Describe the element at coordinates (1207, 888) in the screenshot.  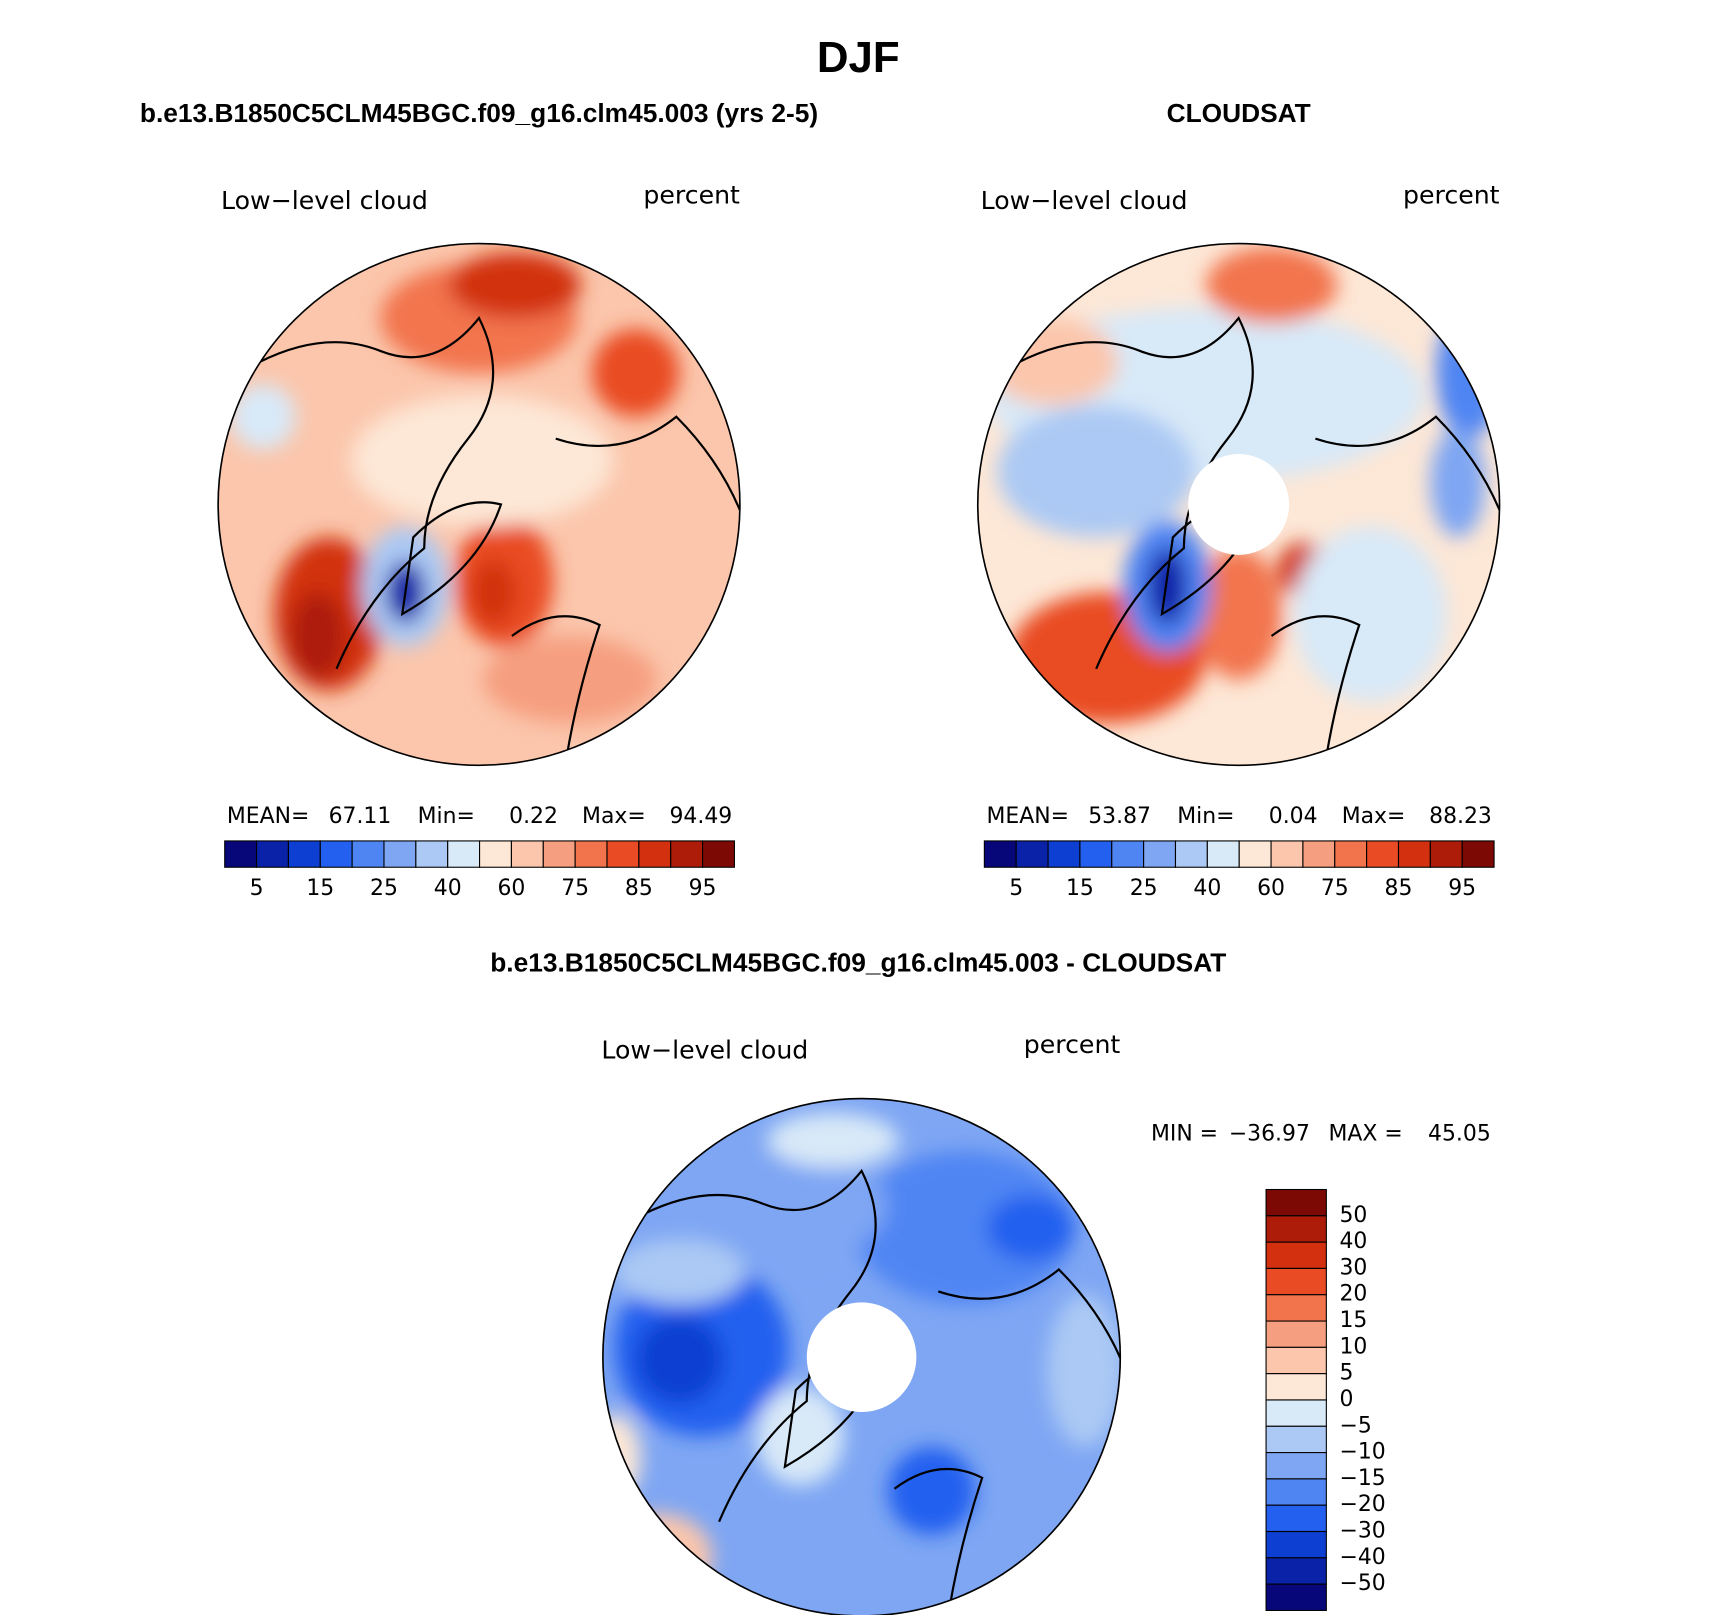
I see `colorbar-label: 40` at that location.